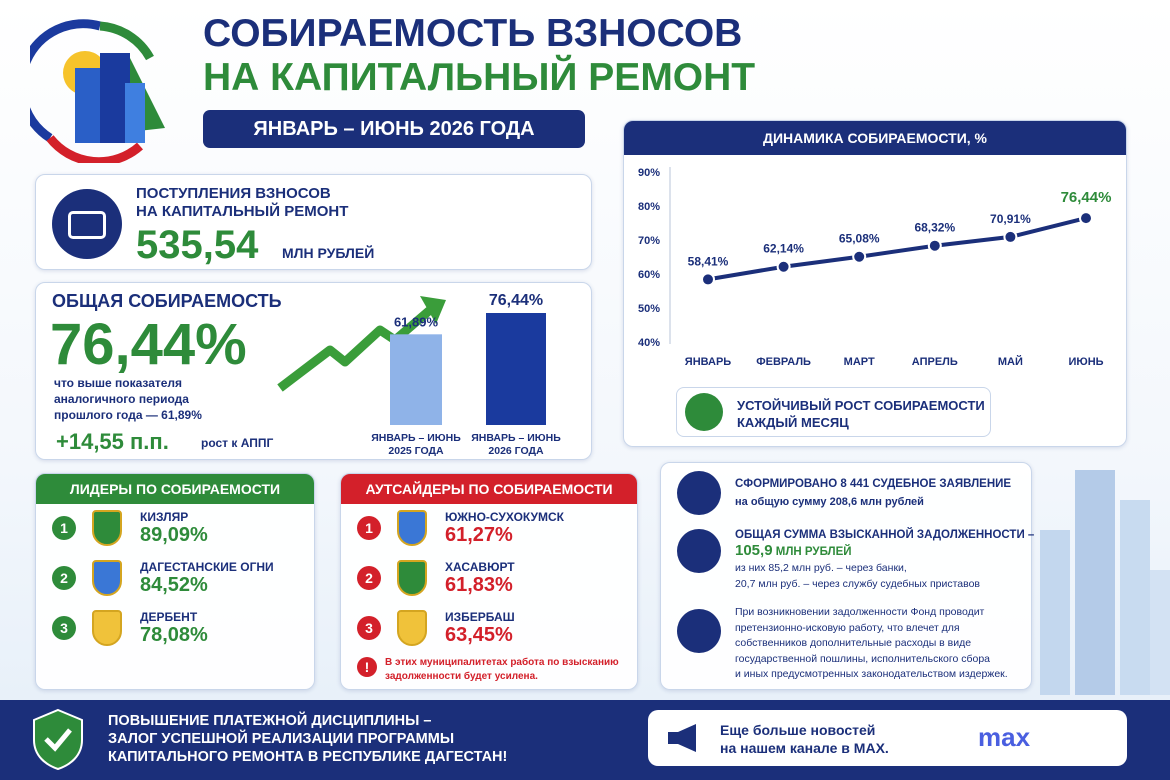  I want to click on point-label: 68,32%, so click(934, 228).